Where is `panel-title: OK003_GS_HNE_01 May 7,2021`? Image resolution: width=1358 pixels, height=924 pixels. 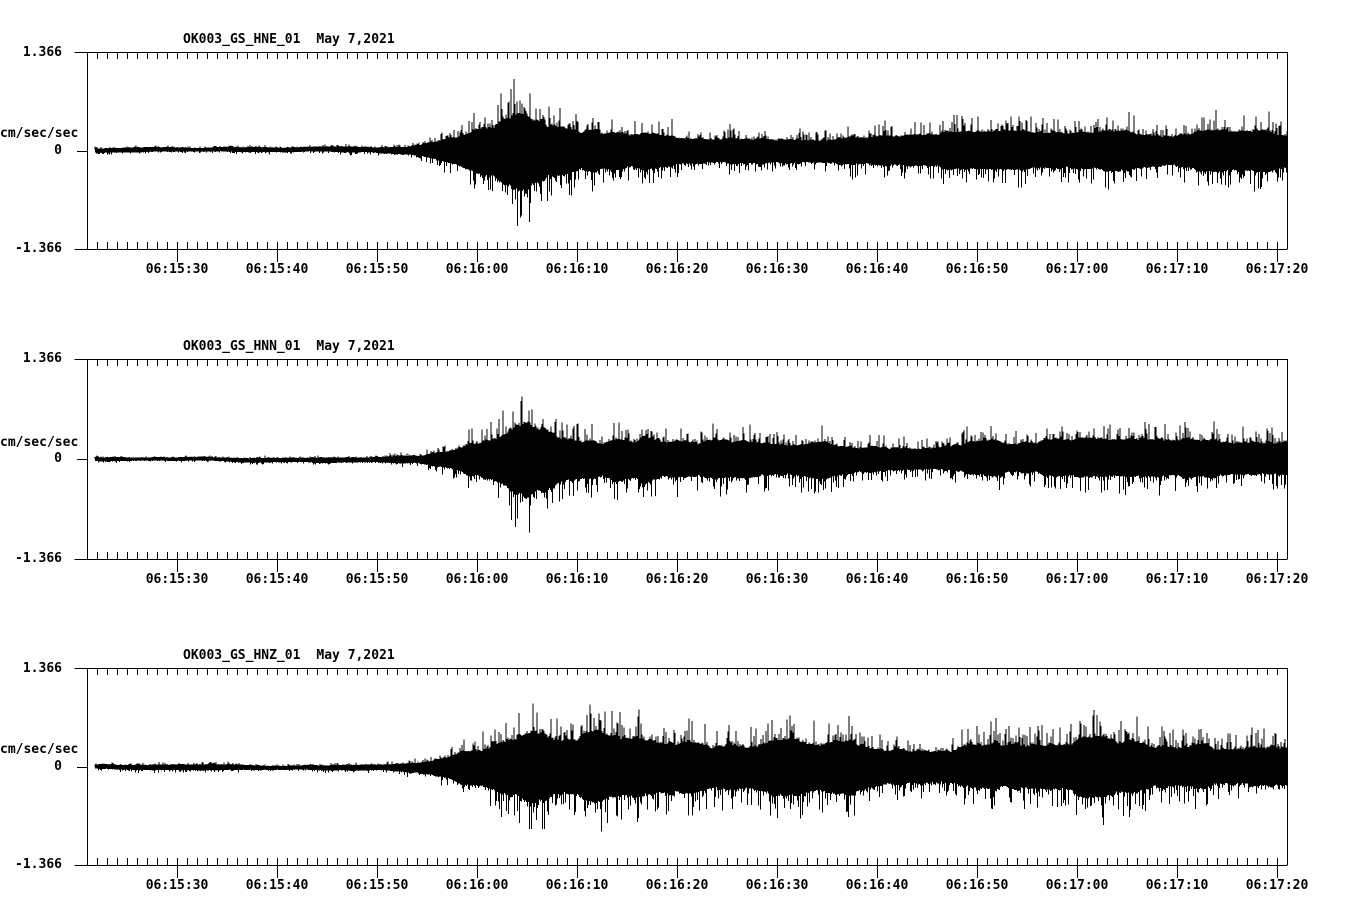
panel-title: OK003_GS_HNE_01 May 7,2021 is located at coordinates (289, 40).